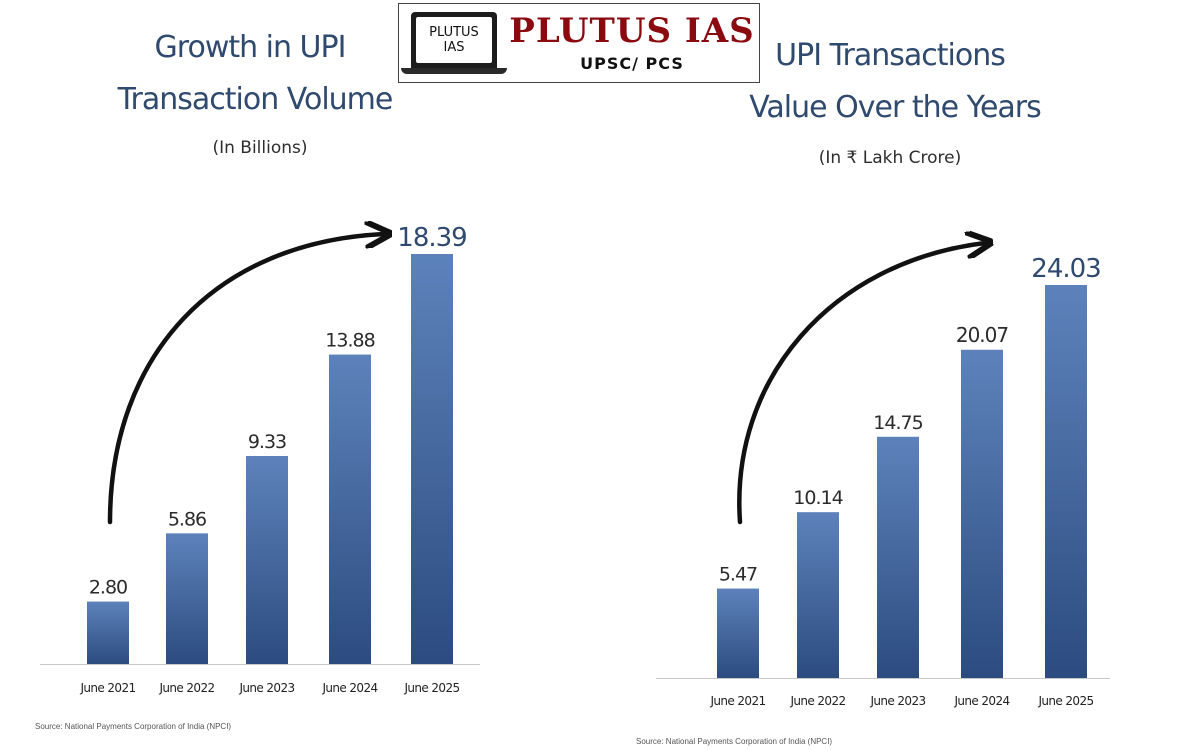 The width and height of the screenshot is (1200, 750). I want to click on left-chart-title-line1: Growth in UPI, so click(250, 47).